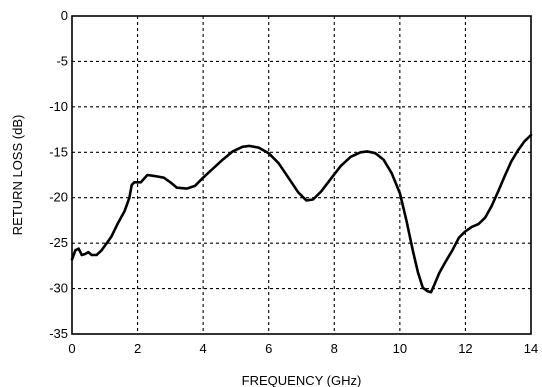 The image size is (542, 387). What do you see at coordinates (303, 348) in the screenshot?
I see `x-tick-labels: 0 2 4 6 8 10 12 14` at bounding box center [303, 348].